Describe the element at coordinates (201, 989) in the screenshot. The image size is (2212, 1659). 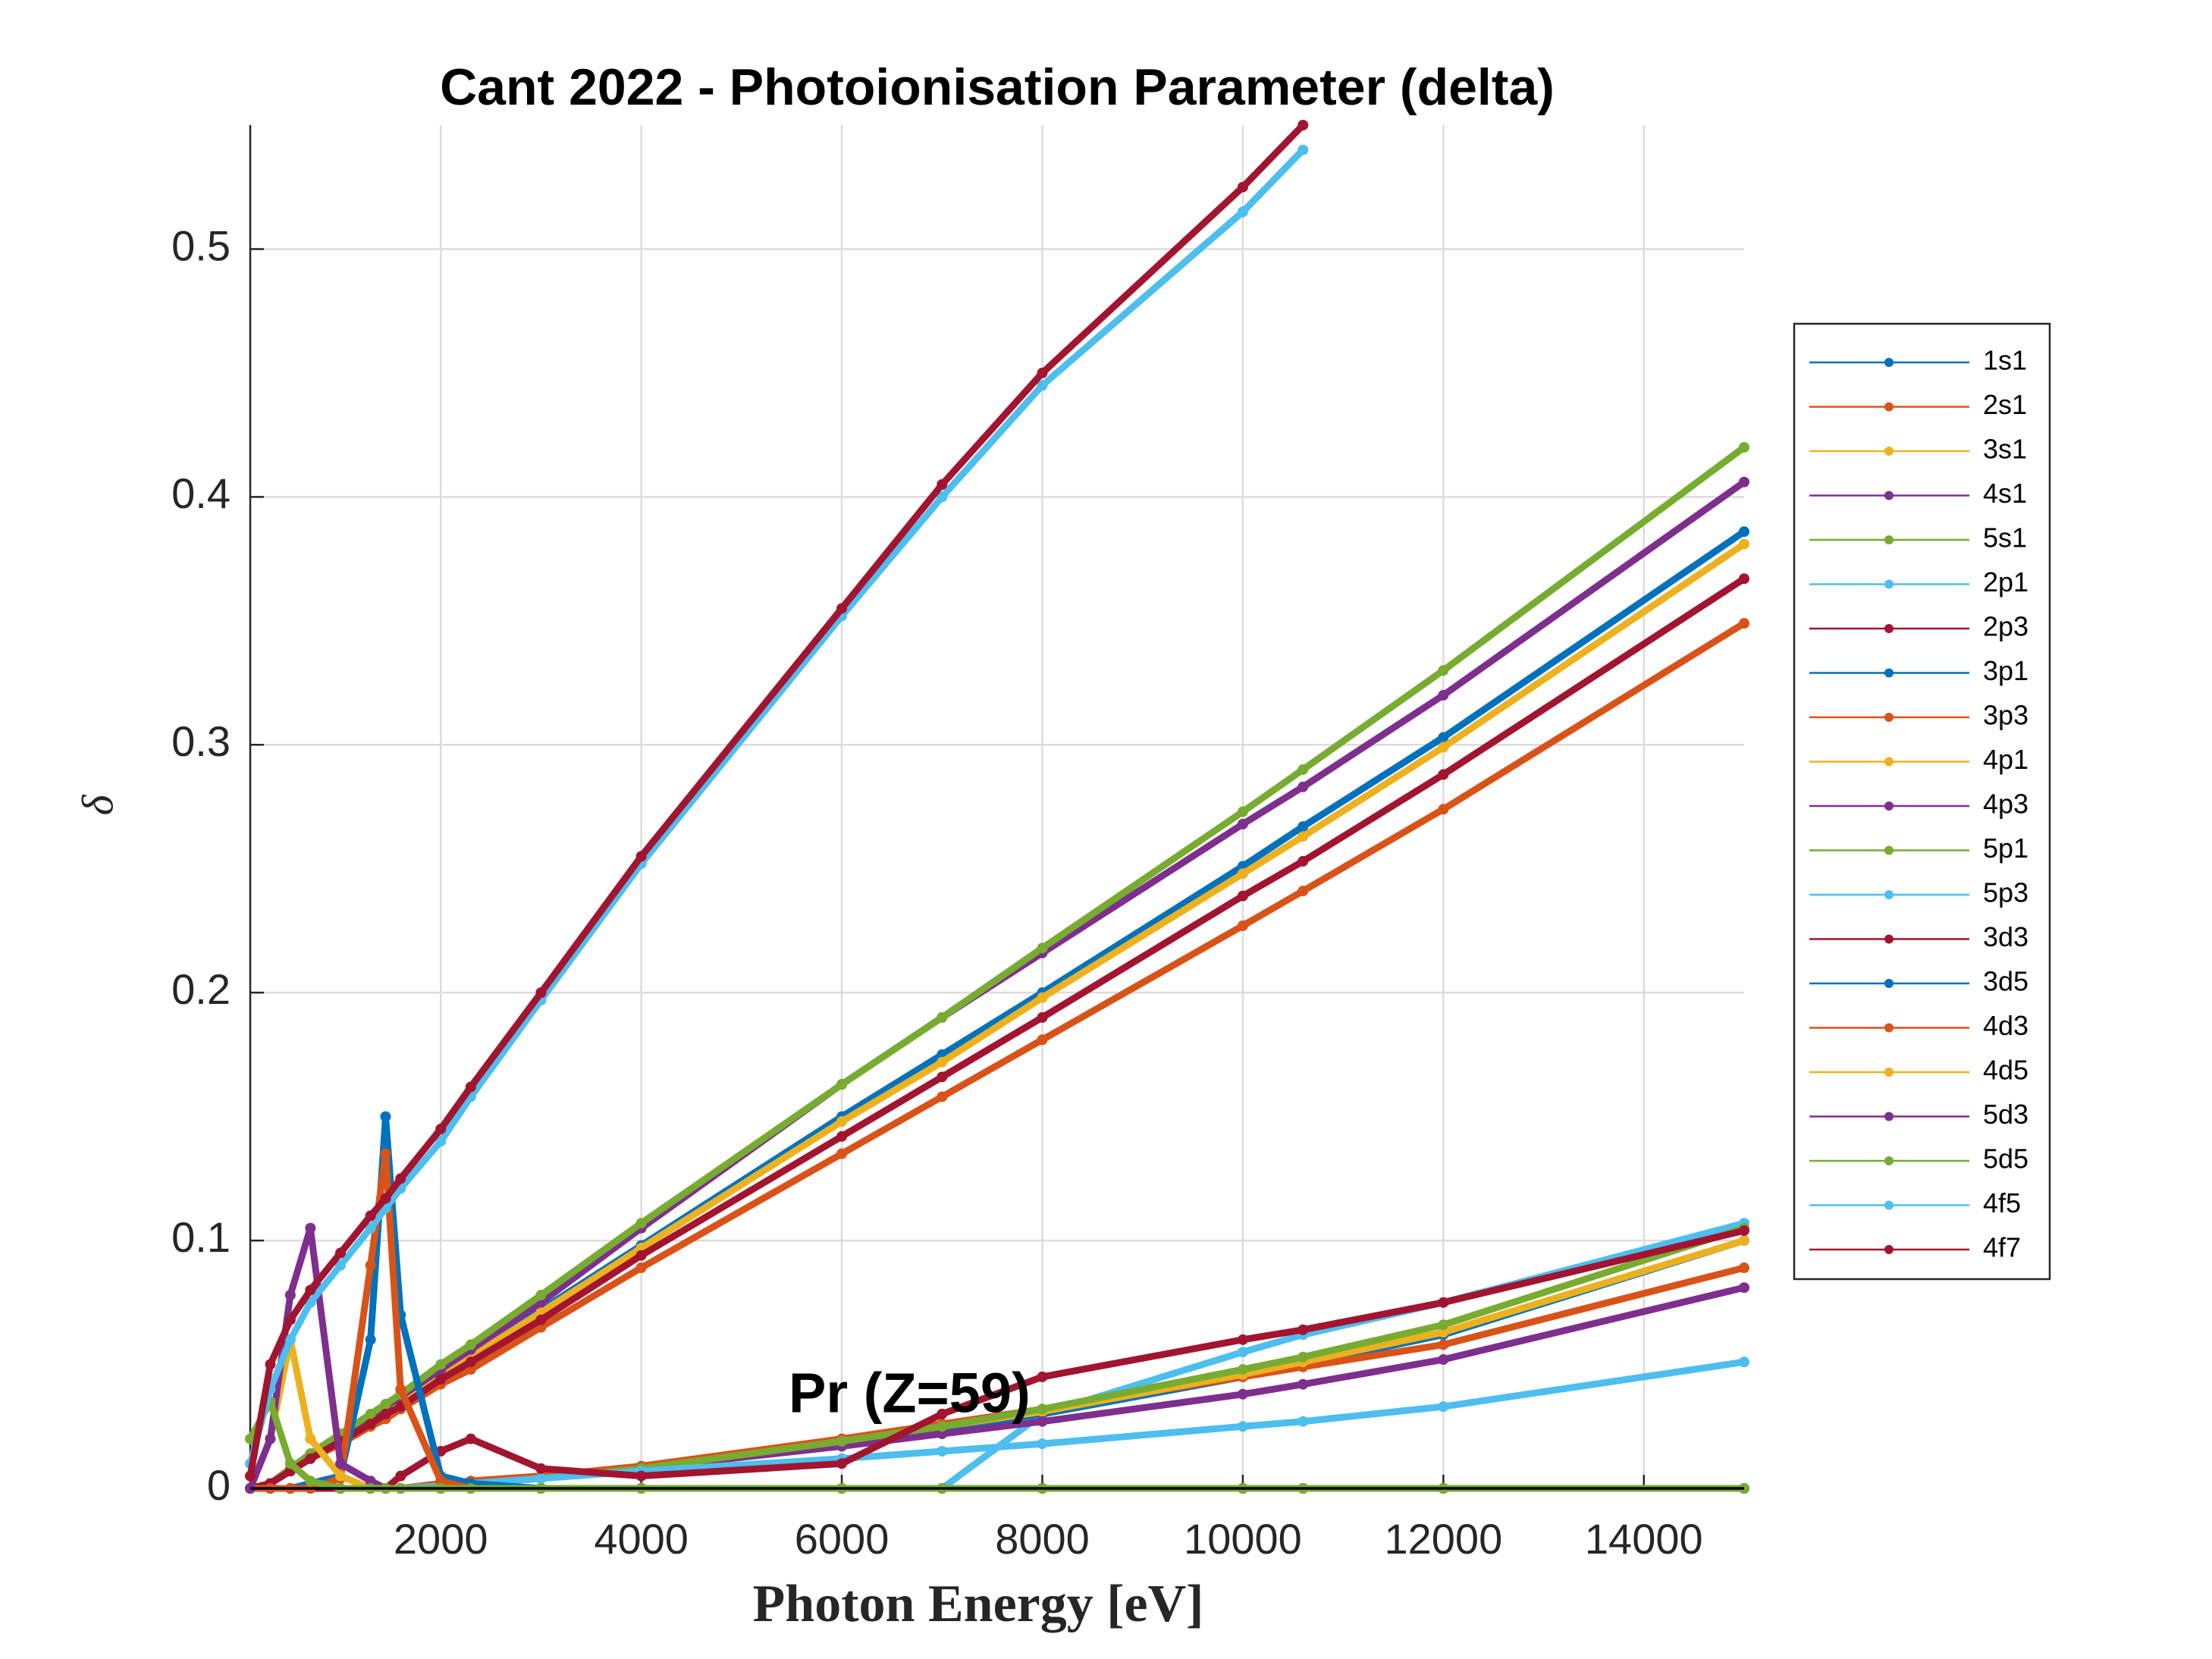
I see `y-tick-label: 0.2` at that location.